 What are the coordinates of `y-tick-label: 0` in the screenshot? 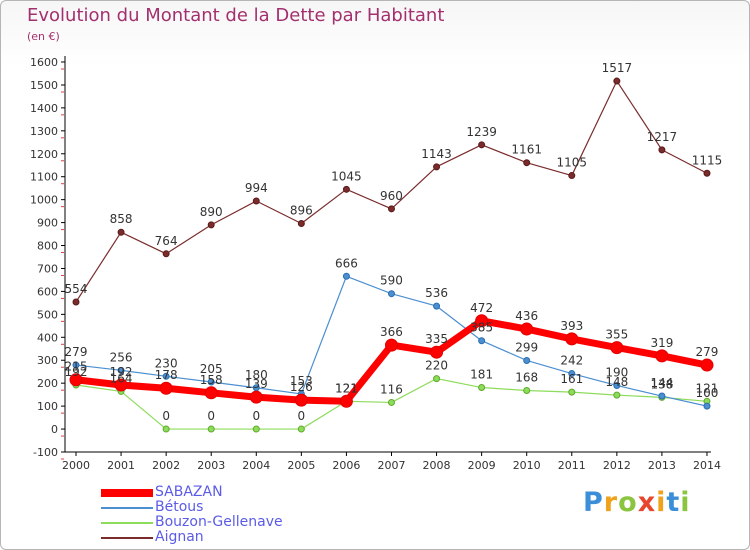 It's located at (54, 429).